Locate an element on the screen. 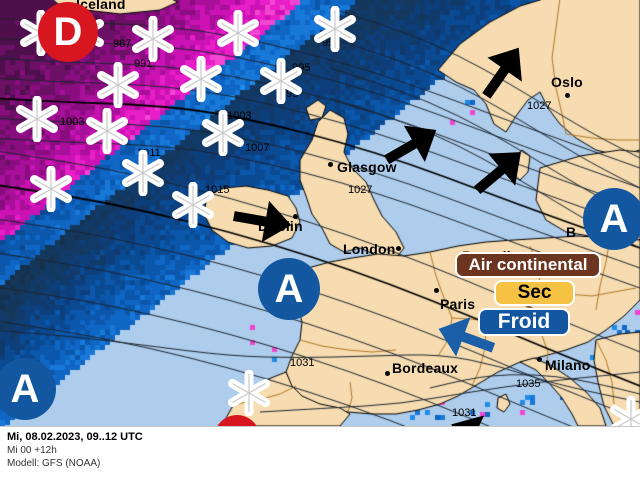 This screenshot has height=478, width=640. annotation-box: Froid is located at coordinates (524, 322).